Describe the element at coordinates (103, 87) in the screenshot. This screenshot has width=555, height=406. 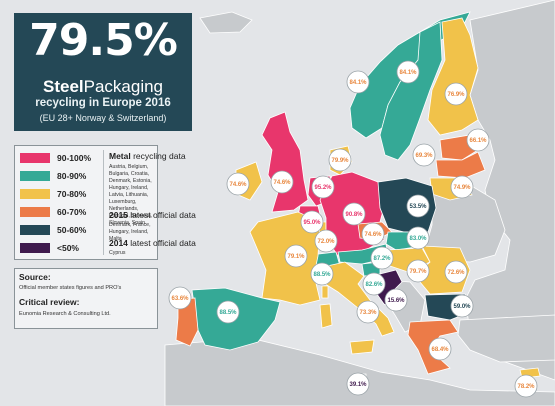
I see `brand-title: SteelPackaging` at that location.